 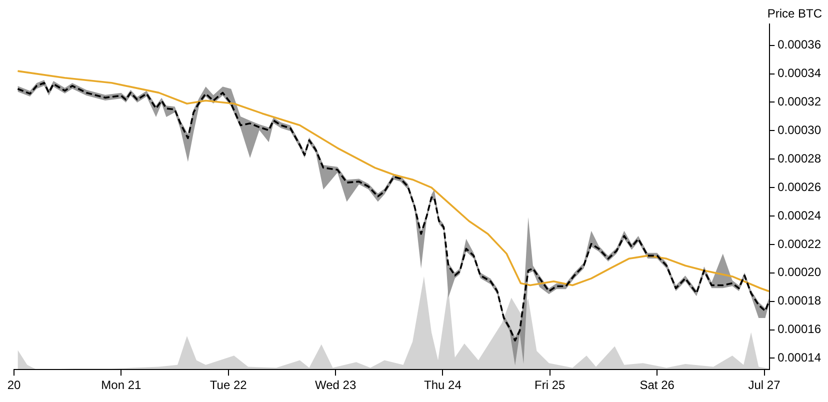 What do you see at coordinates (800, 129) in the screenshot?
I see `y-tick-label: 0.00030` at bounding box center [800, 129].